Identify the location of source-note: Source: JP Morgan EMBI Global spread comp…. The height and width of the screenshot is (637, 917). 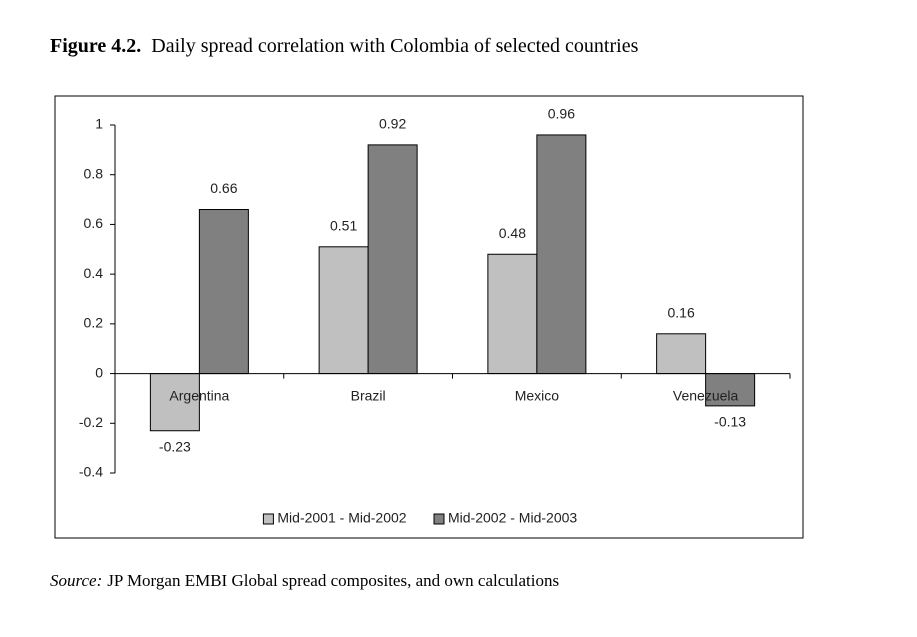
(304, 580).